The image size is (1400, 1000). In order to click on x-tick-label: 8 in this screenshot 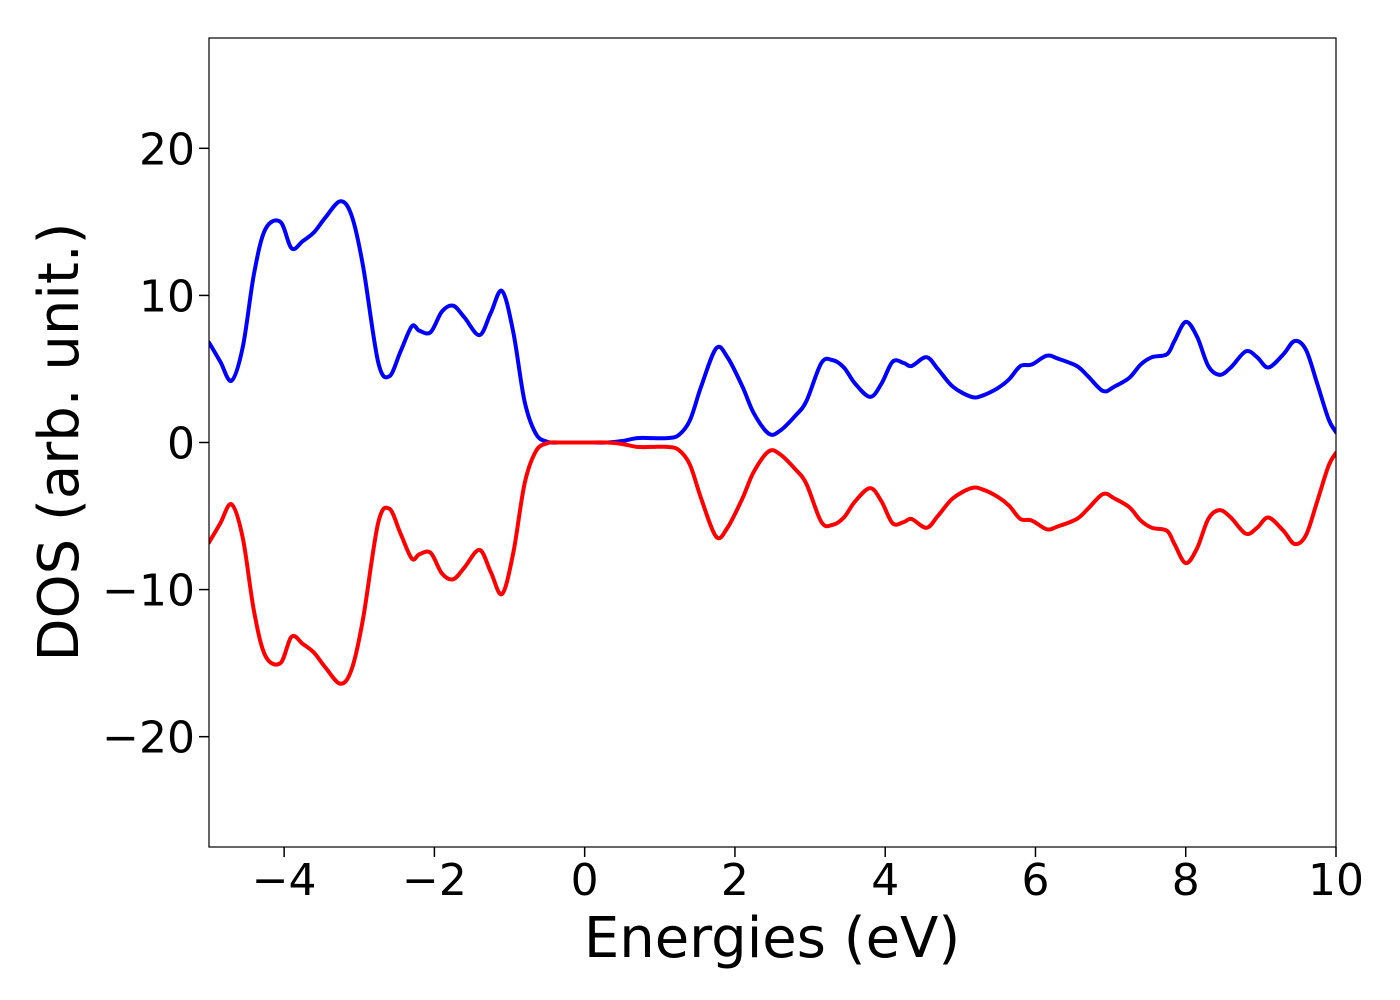, I will do `click(1186, 880)`.